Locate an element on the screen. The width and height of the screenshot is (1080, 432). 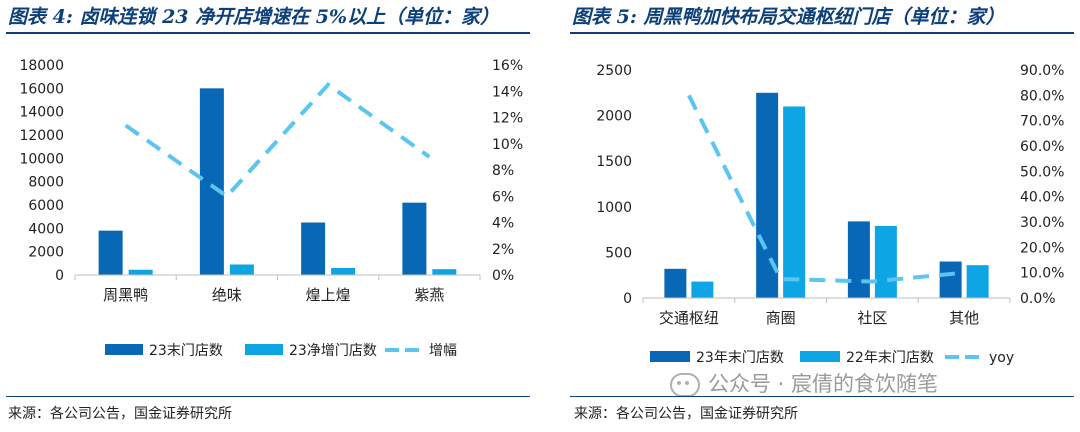
c4-category-label: 绝味 is located at coordinates (227, 295).